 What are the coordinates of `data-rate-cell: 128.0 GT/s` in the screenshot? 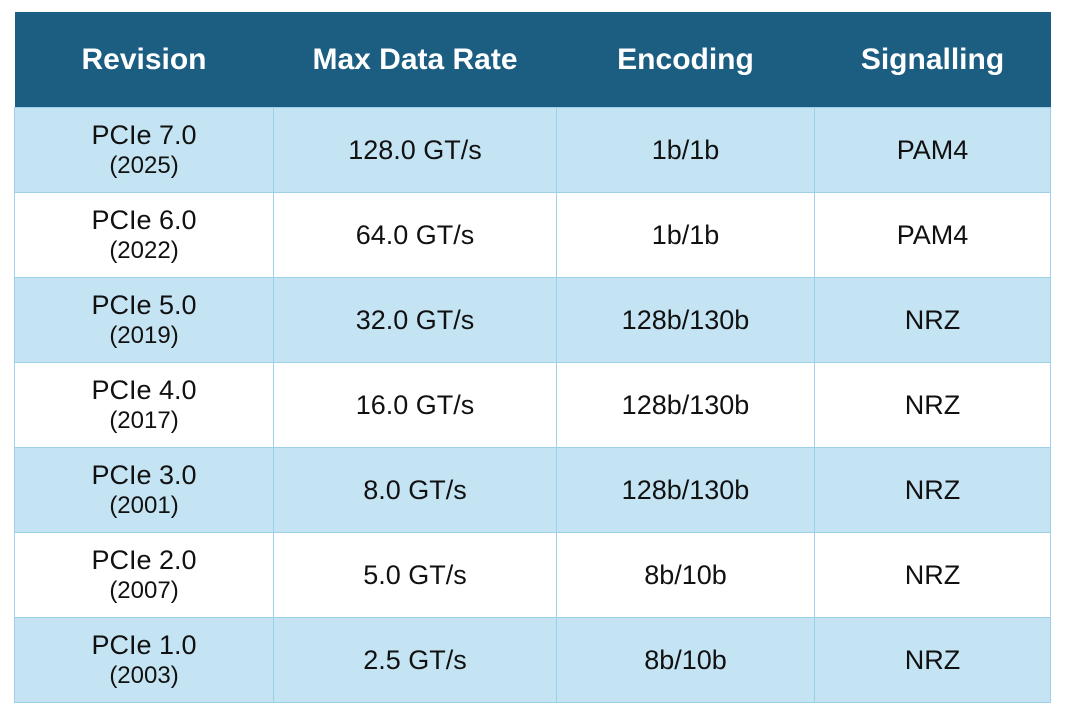 It's located at (415, 150).